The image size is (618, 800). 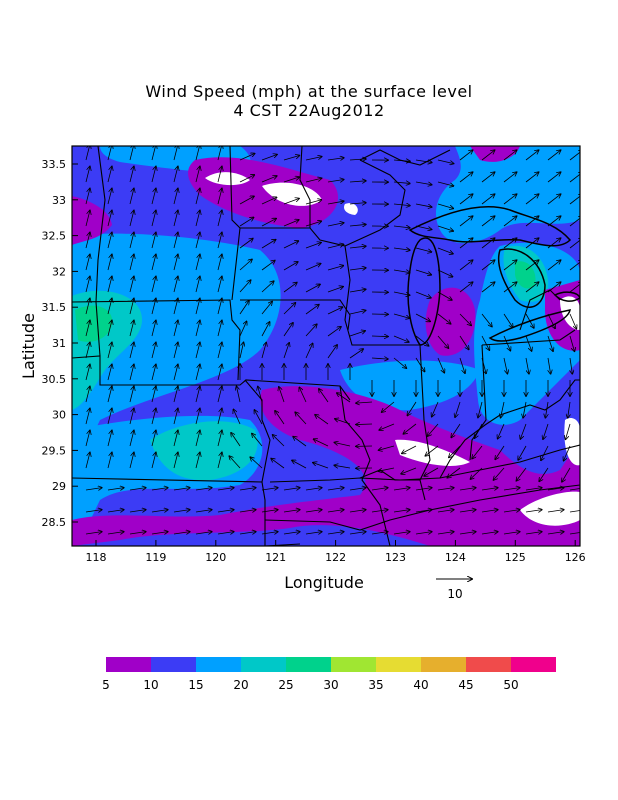 I want to click on boundary-line, so click(x=305, y=187).